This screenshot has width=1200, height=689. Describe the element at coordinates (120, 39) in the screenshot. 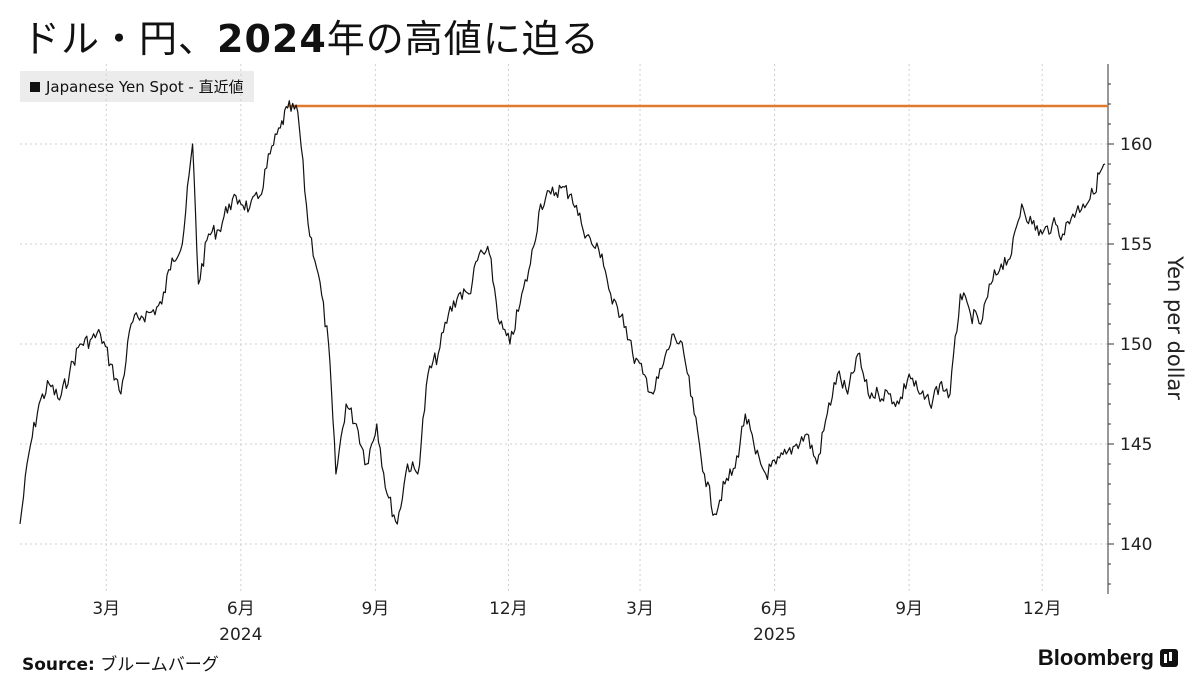

I see `title-prefix: ドル・円、` at that location.